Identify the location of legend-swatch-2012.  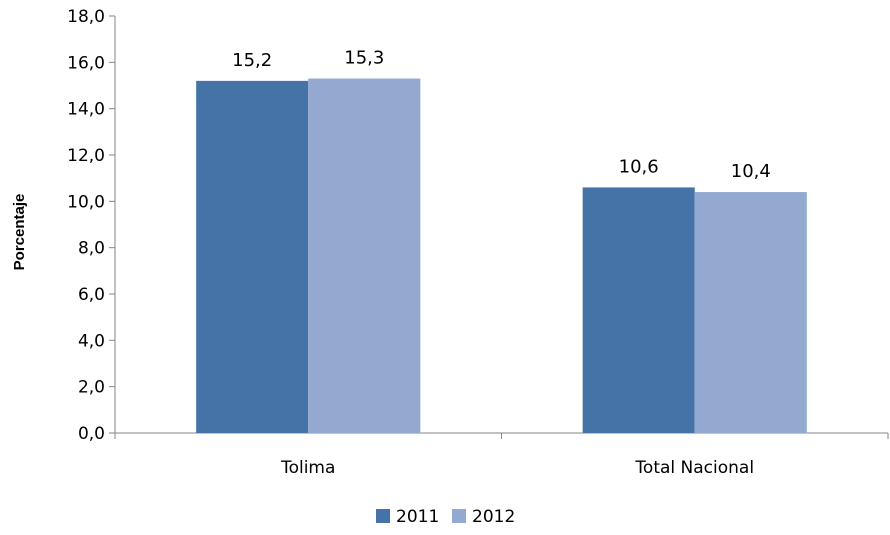
(459, 516).